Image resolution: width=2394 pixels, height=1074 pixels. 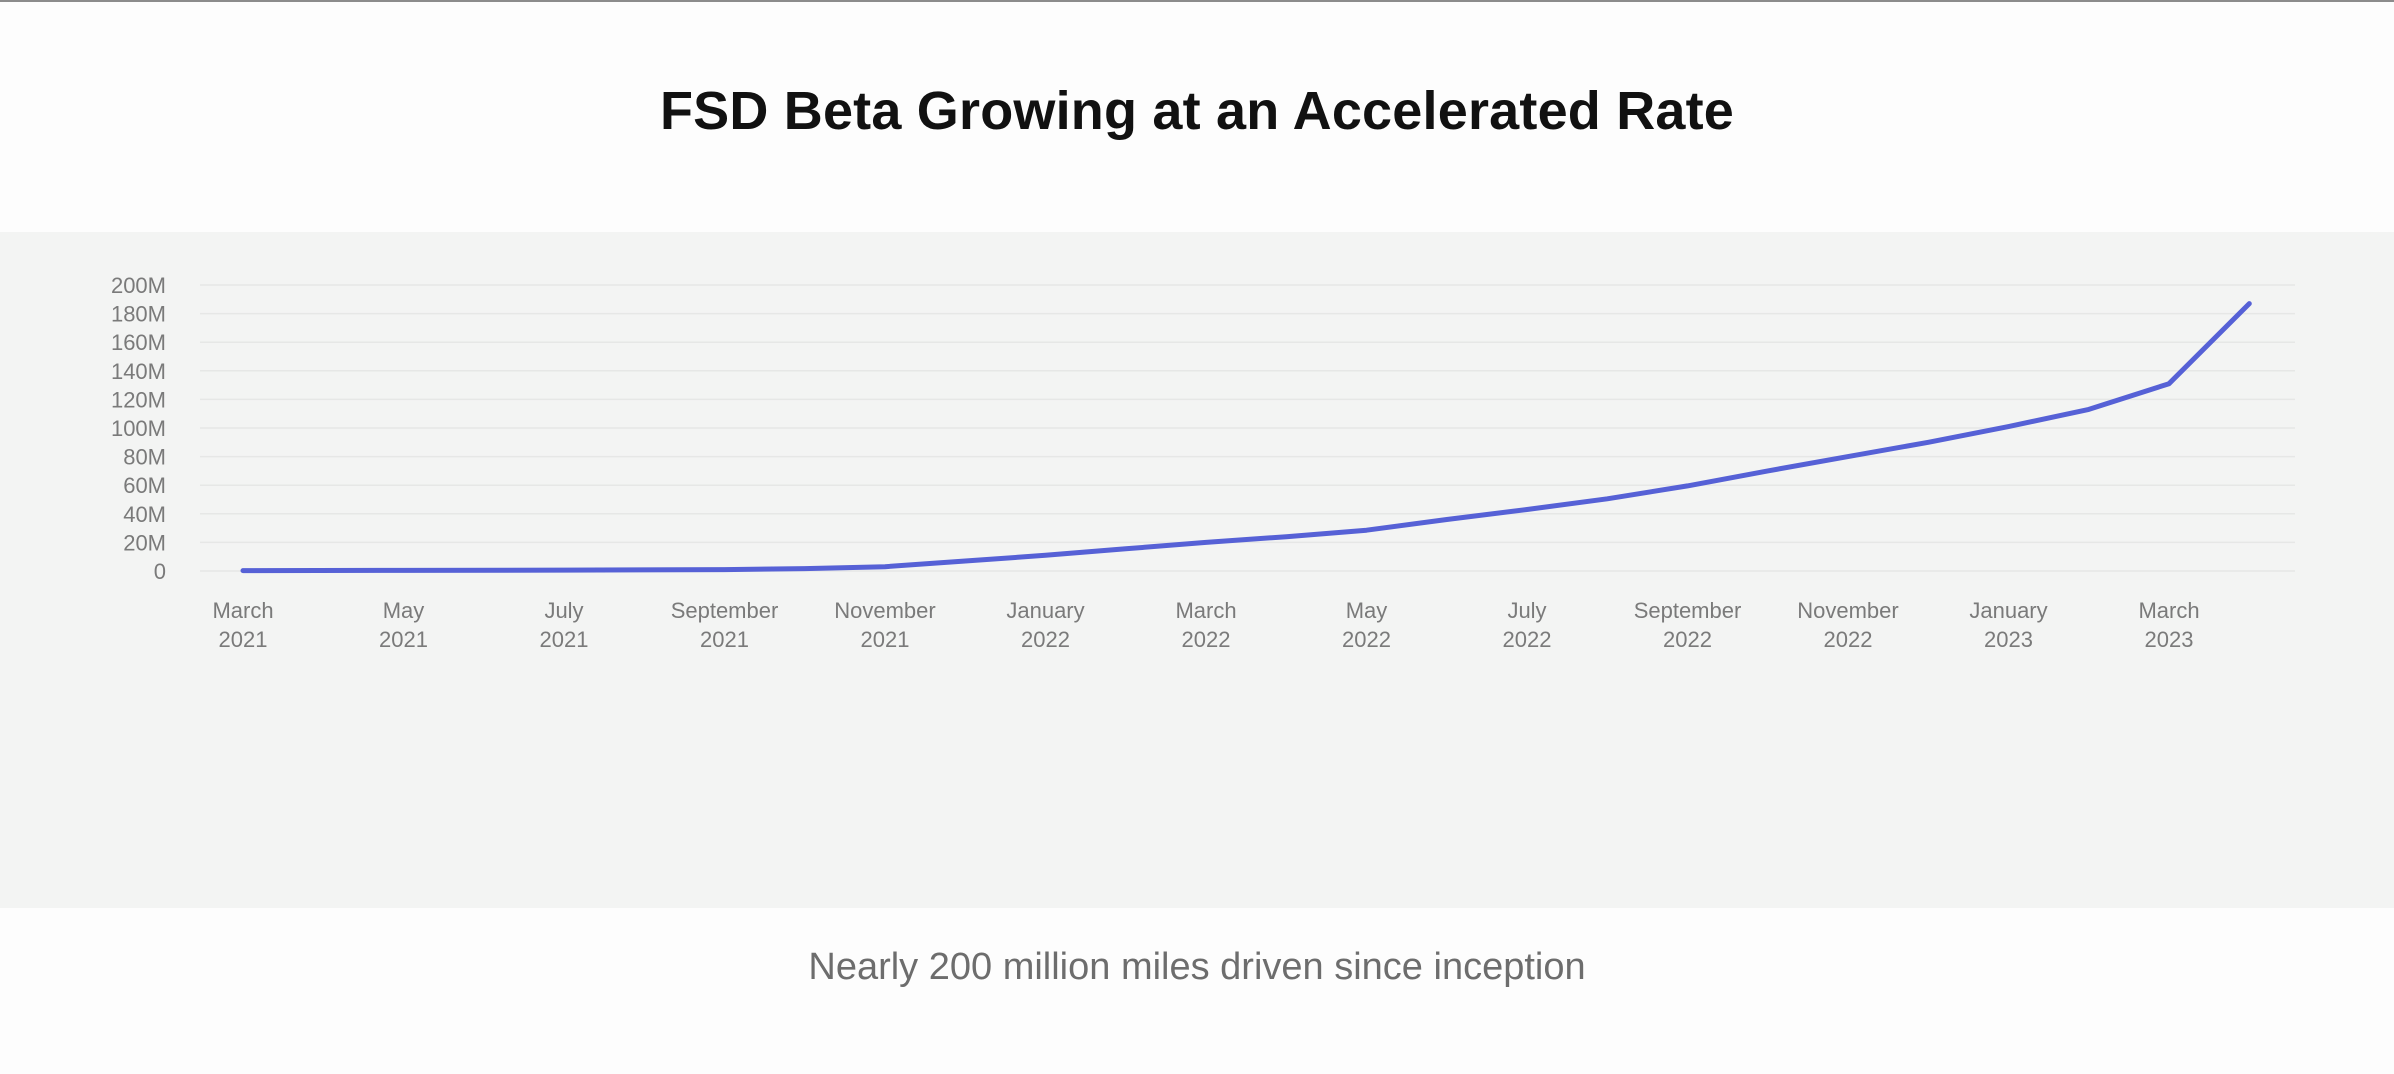 I want to click on x-tick-label: July 2021, so click(x=564, y=625).